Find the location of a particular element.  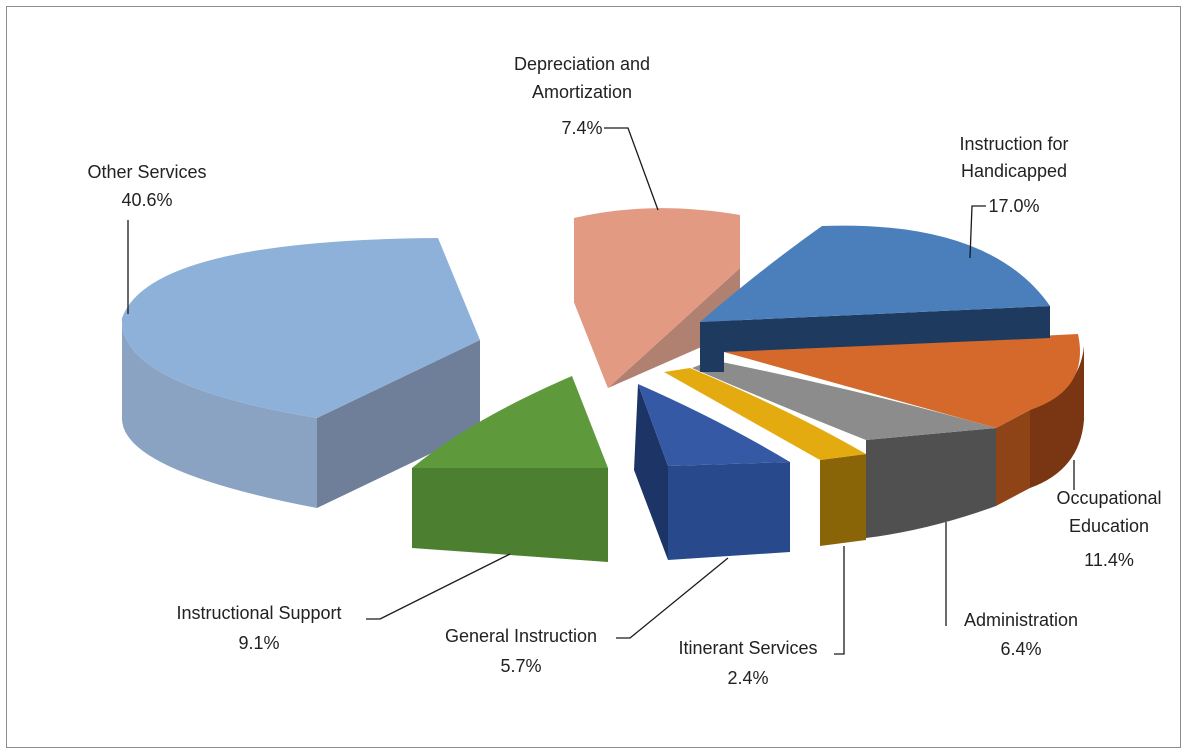

label-itinerant-name: Itinerant Services is located at coordinates (747, 648).